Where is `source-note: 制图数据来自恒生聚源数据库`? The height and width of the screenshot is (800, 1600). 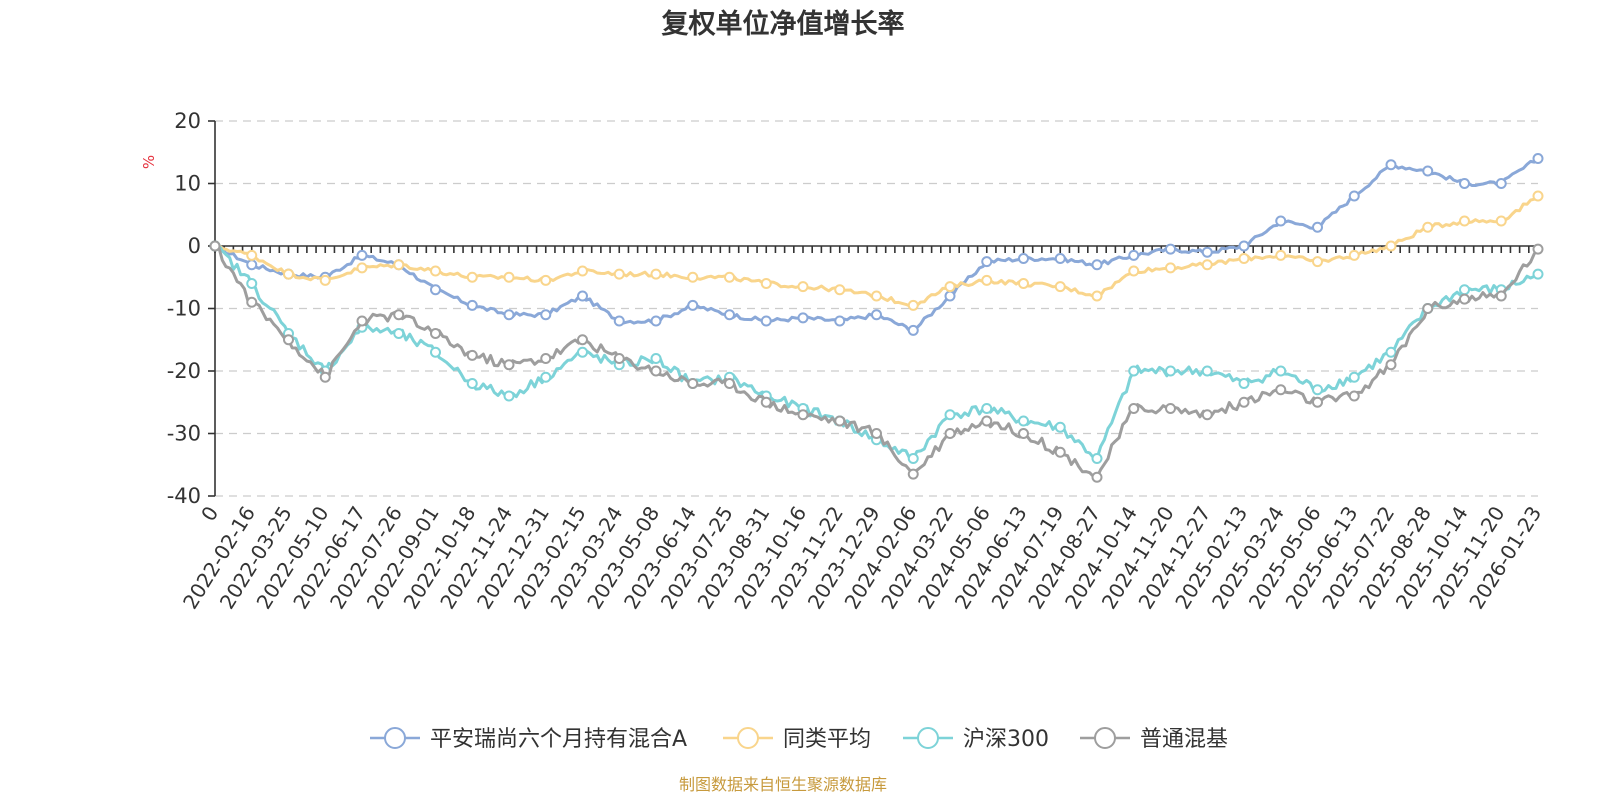
source-note: 制图数据来自恒生聚源数据库 is located at coordinates (783, 784).